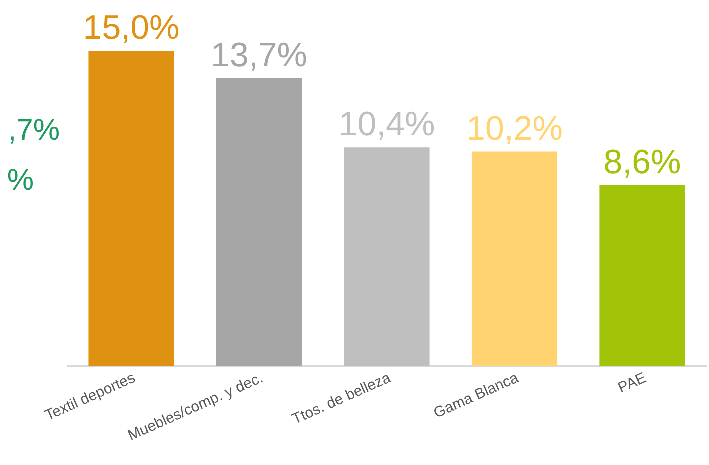 This screenshot has height=465, width=709. I want to click on data-label: 8,6%, so click(643, 162).